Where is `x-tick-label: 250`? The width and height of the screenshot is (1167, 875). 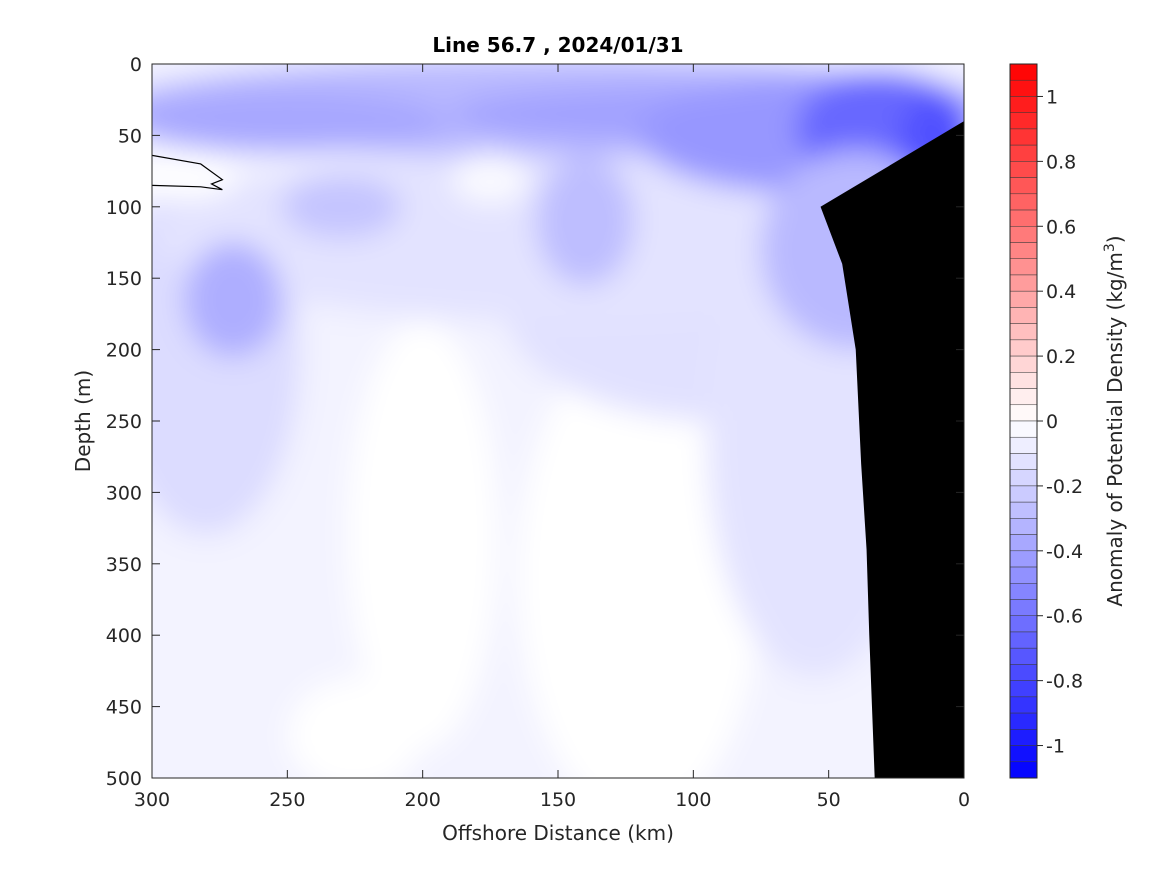
x-tick-label: 250 is located at coordinates (287, 800).